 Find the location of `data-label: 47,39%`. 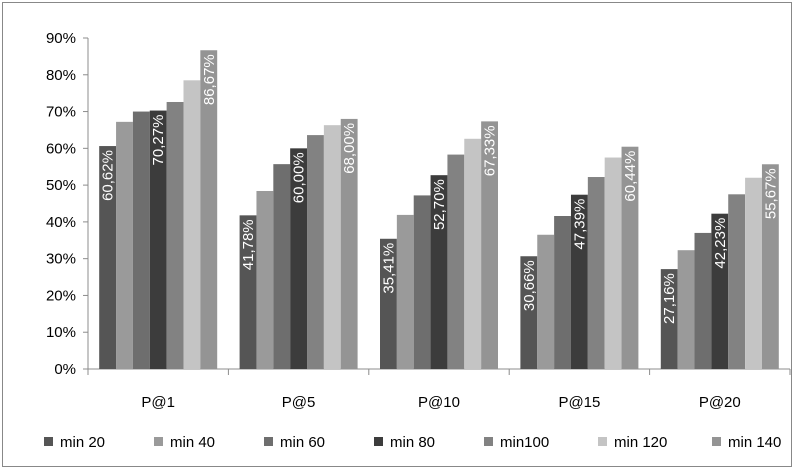

data-label: 47,39% is located at coordinates (579, 224).